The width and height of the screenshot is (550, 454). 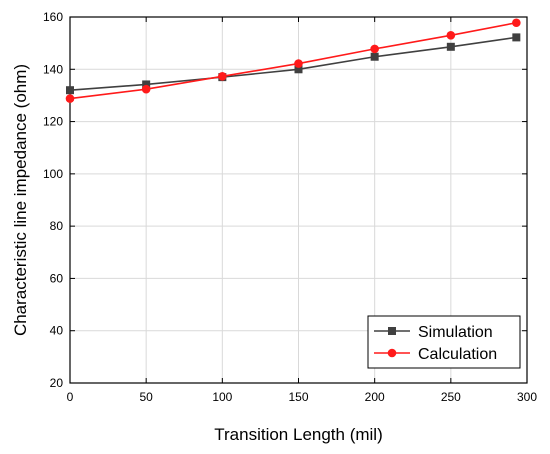 I want to click on x-tick-label: 50, so click(x=146, y=397).